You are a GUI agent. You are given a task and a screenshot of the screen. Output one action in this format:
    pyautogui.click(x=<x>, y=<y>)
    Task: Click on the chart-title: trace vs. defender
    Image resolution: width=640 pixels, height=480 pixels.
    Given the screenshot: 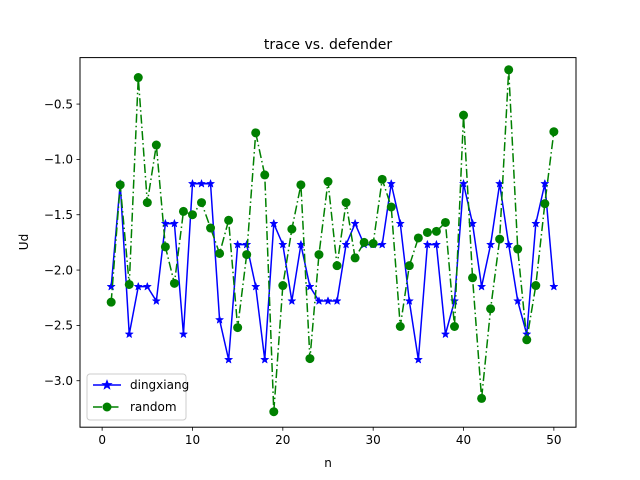 What is the action you would take?
    pyautogui.click(x=328, y=45)
    